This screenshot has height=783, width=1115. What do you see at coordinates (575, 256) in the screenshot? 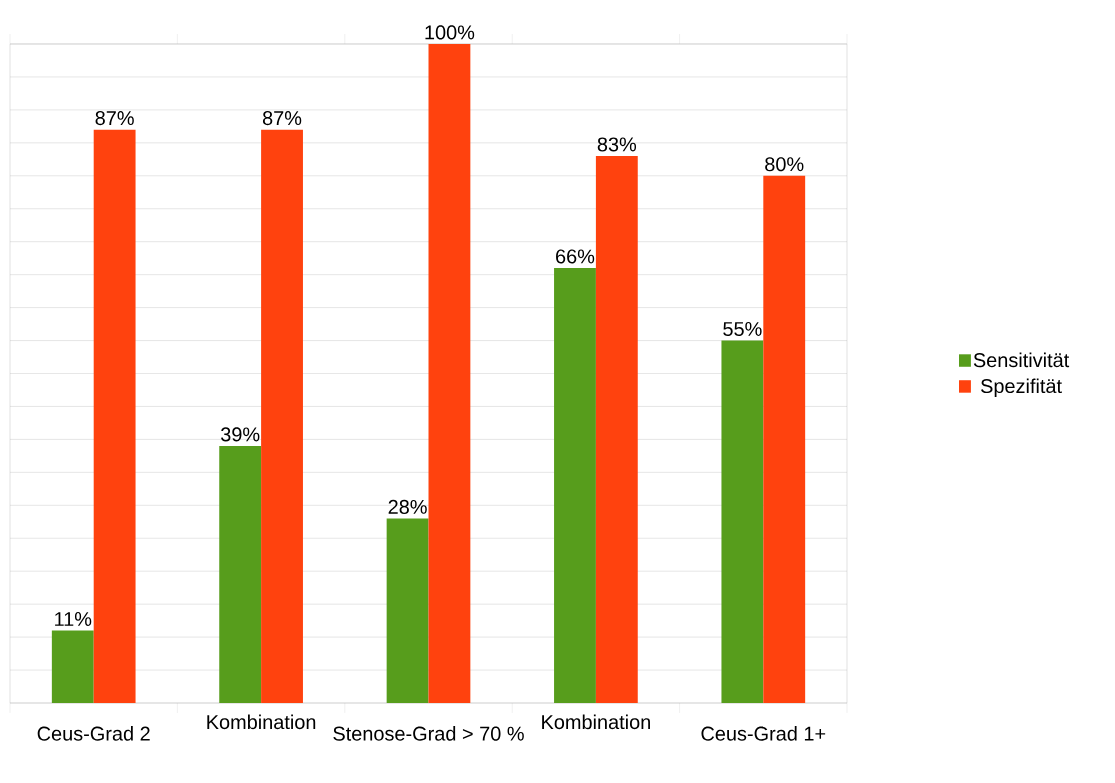
I see `data-label: 66%` at bounding box center [575, 256].